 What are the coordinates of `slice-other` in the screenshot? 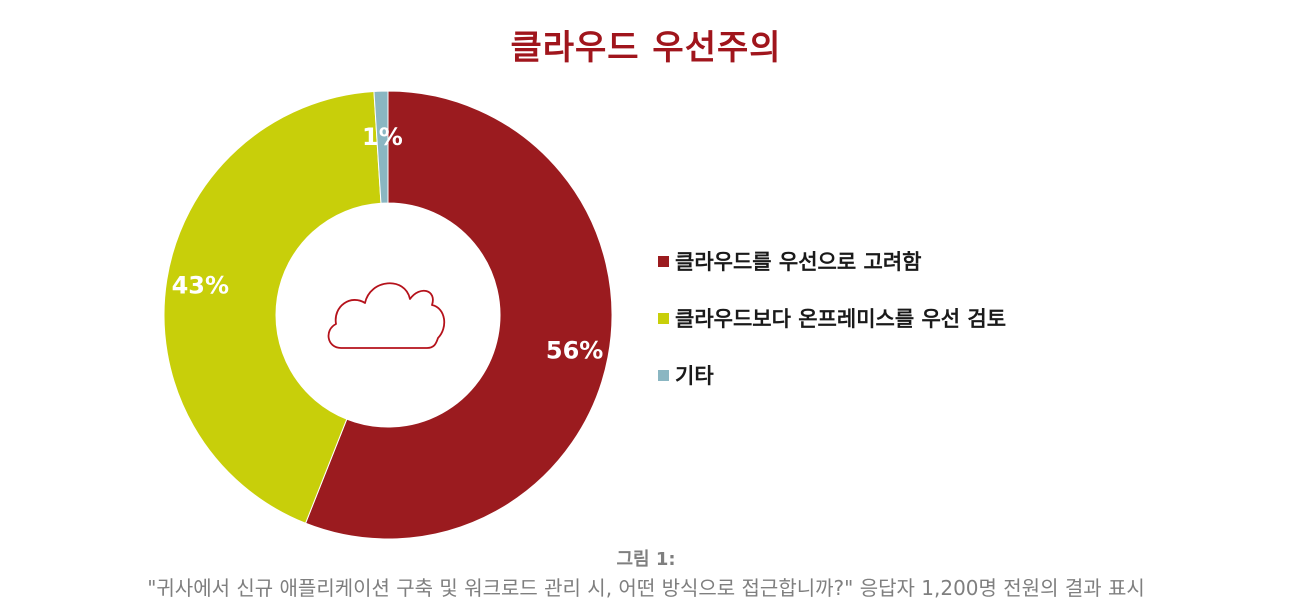 It's located at (381, 147).